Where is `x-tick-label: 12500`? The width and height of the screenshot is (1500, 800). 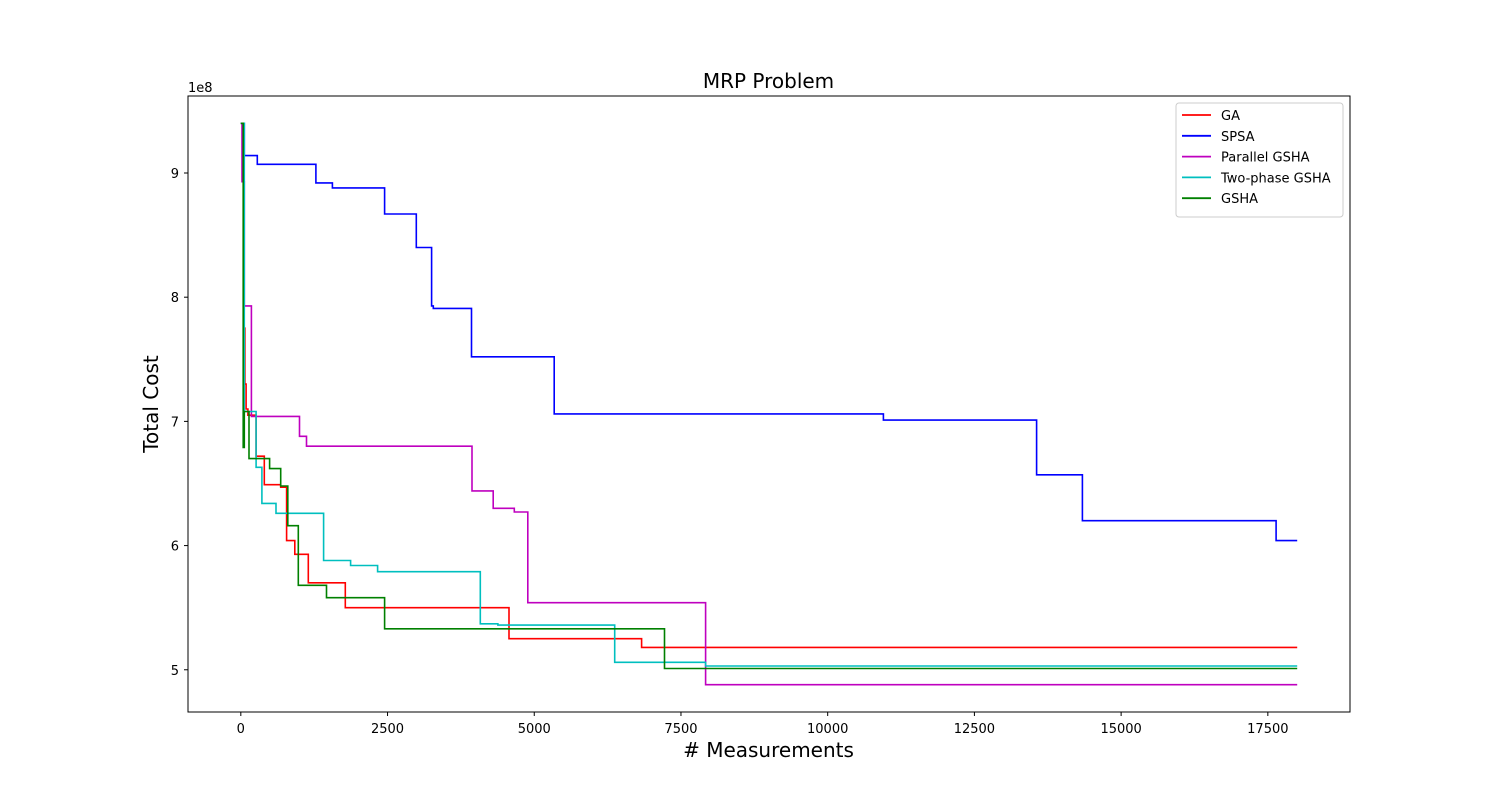 x-tick-label: 12500 is located at coordinates (974, 729).